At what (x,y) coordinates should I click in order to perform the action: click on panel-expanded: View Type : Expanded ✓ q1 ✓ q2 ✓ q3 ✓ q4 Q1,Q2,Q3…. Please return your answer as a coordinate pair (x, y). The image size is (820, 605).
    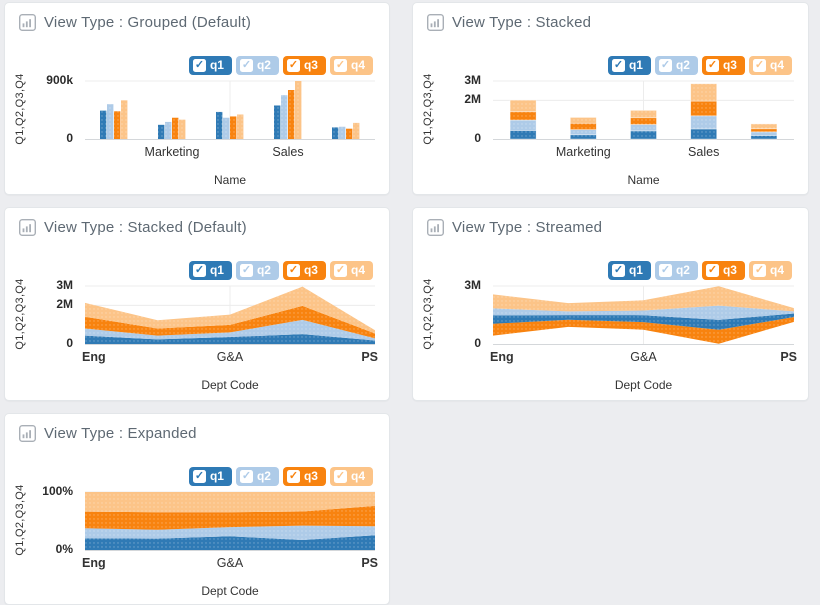
    Looking at the image, I should click on (197, 509).